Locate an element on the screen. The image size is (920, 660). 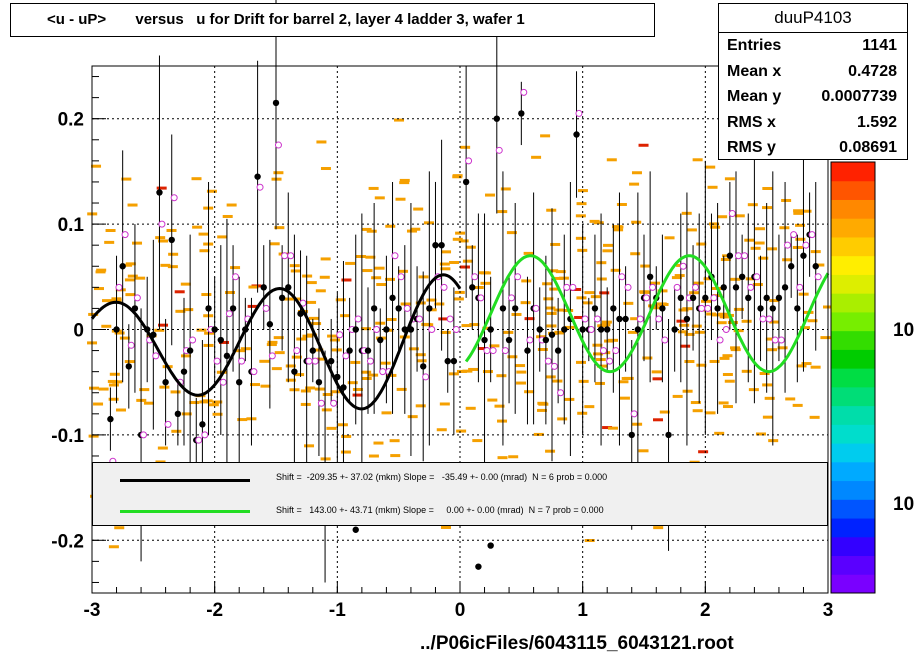
stats-key: Mean y is located at coordinates (754, 96).